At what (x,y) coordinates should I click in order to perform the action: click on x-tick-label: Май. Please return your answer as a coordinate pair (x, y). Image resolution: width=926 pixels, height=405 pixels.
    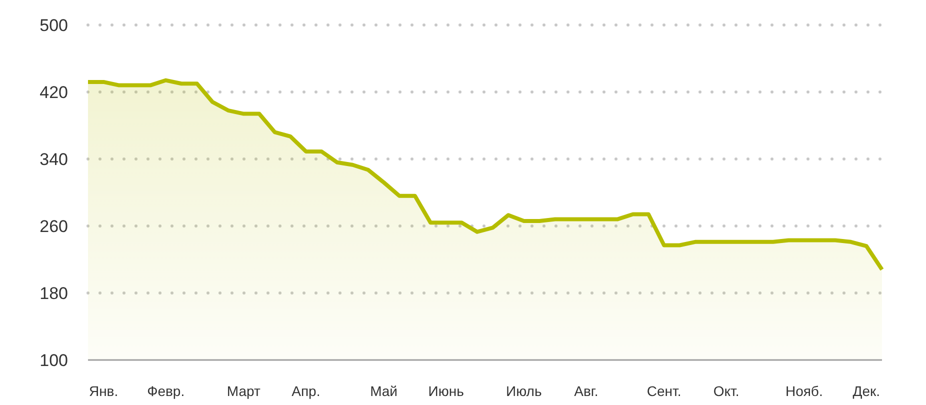
    Looking at the image, I should click on (384, 391).